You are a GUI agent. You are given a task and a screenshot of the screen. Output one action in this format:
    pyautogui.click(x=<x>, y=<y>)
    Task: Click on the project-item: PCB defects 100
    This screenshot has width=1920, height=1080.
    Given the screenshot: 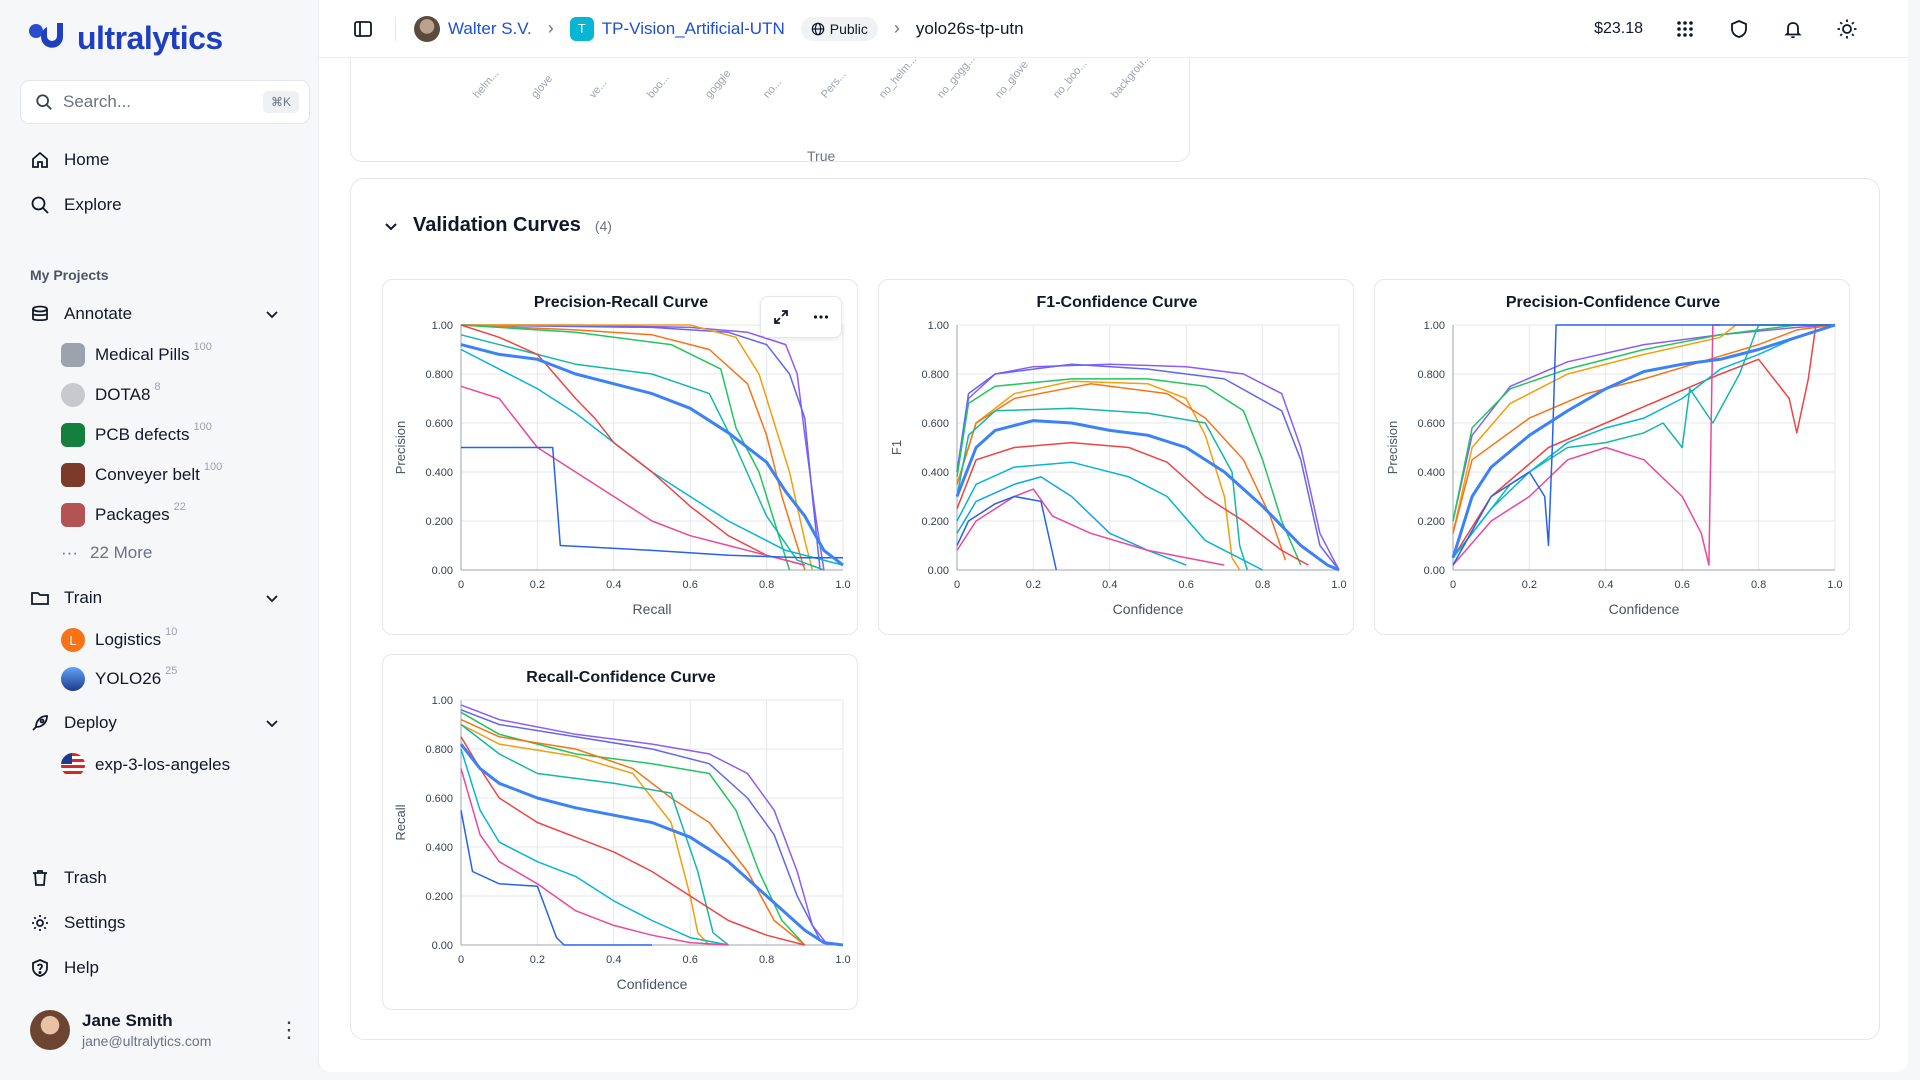 What is the action you would take?
    pyautogui.click(x=136, y=434)
    